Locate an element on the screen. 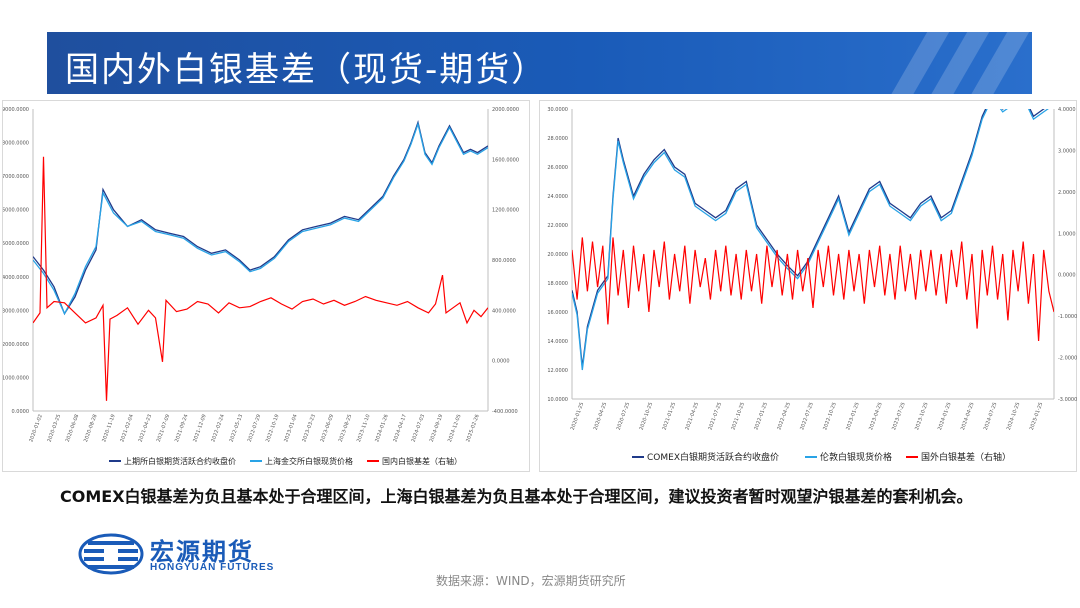 The image size is (1080, 608). x-tick-label: 2022-07-29 is located at coordinates (255, 428).